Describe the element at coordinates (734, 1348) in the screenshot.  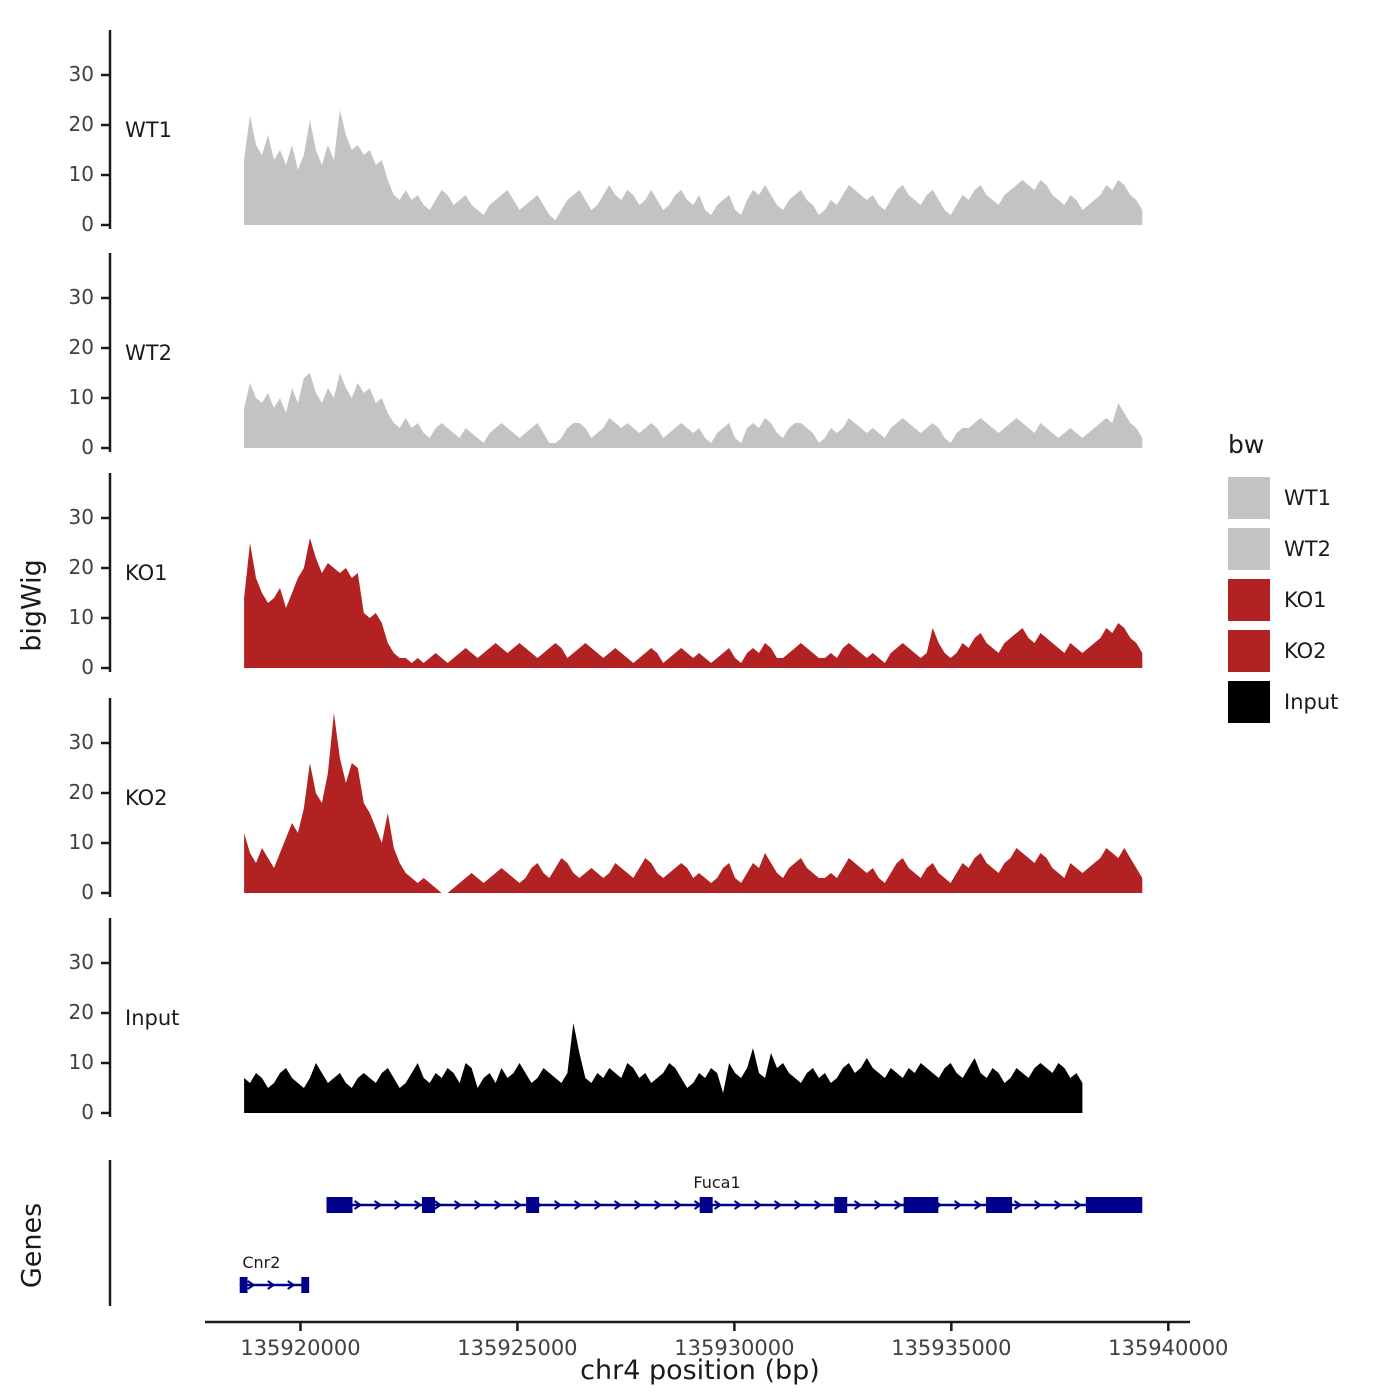
I see `x-tick-label: 135930000` at that location.